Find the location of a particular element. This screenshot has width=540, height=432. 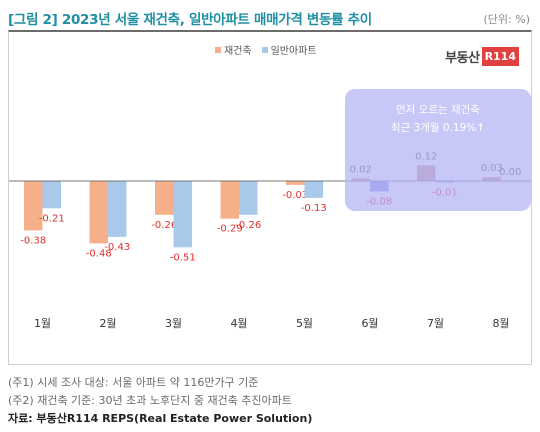

data-label-1-2: -0.48 is located at coordinates (99, 253).